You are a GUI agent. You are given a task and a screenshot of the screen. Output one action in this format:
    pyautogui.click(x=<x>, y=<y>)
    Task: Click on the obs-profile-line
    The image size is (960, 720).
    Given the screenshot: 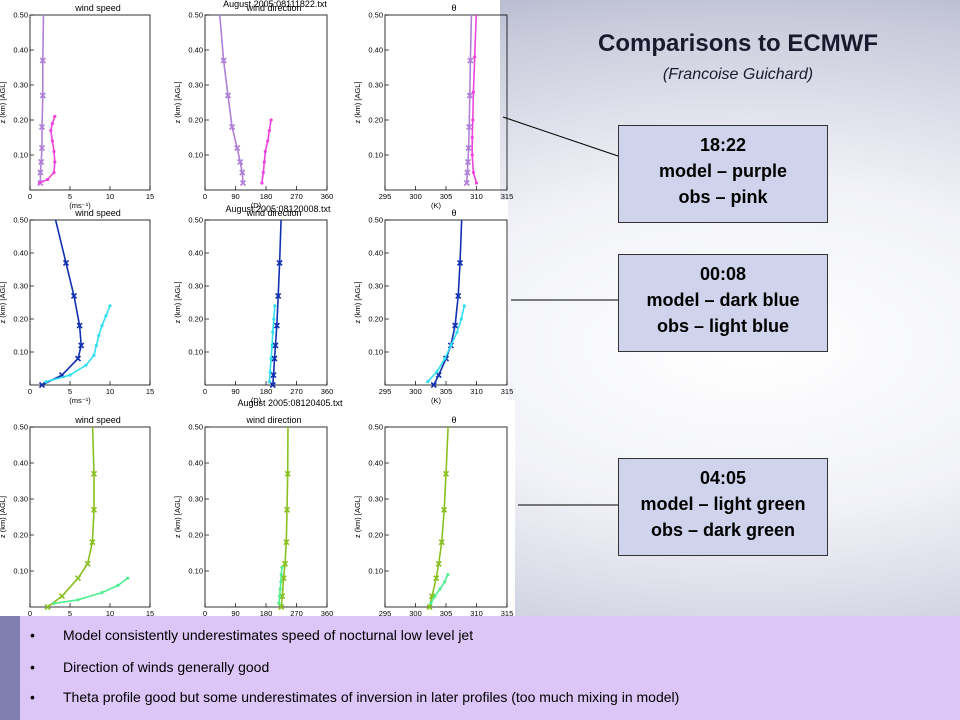 What is the action you would take?
    pyautogui.click(x=474, y=99)
    